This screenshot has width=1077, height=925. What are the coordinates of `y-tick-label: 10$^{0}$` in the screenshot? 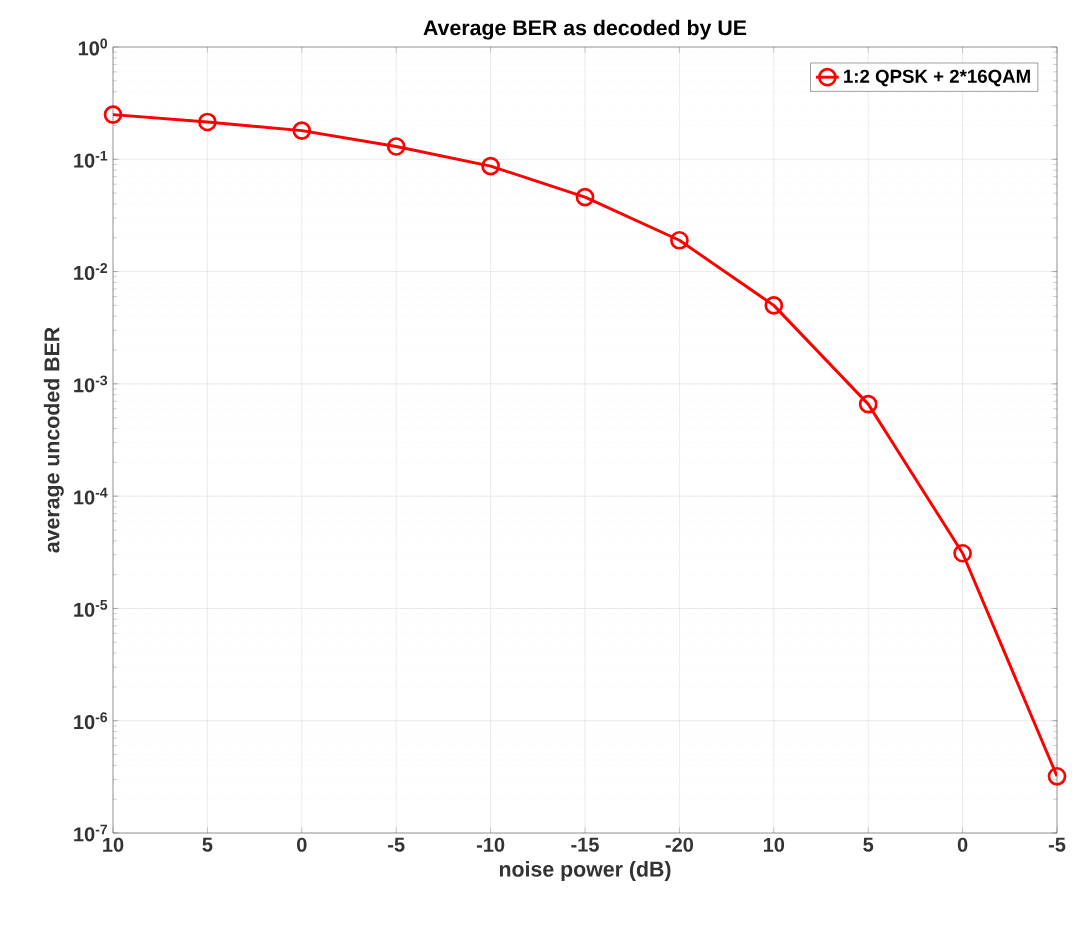 It's located at (93, 47).